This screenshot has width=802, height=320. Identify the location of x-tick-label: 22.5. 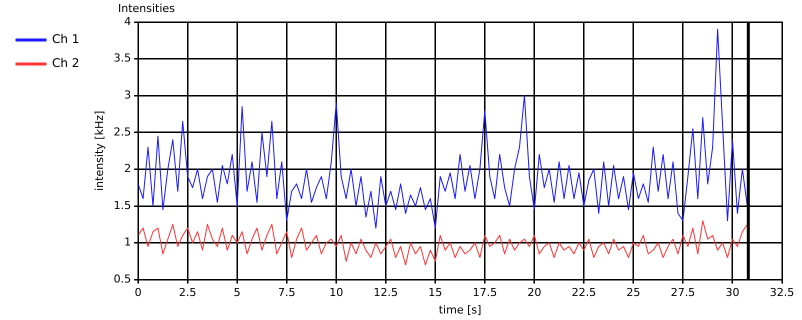
(584, 293).